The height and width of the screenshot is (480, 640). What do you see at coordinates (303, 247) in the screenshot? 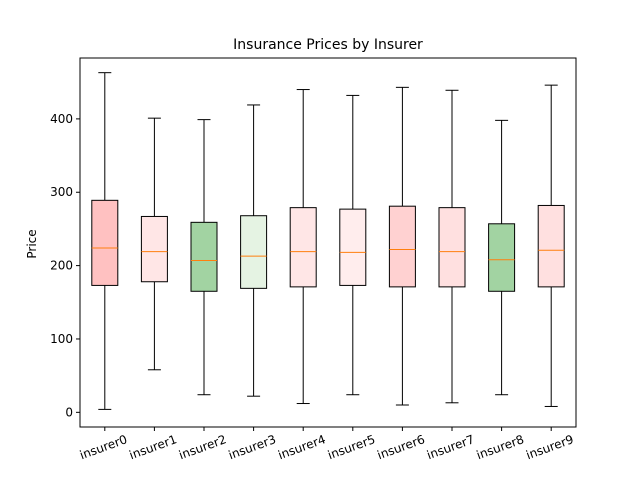
I see `box-insurer4` at bounding box center [303, 247].